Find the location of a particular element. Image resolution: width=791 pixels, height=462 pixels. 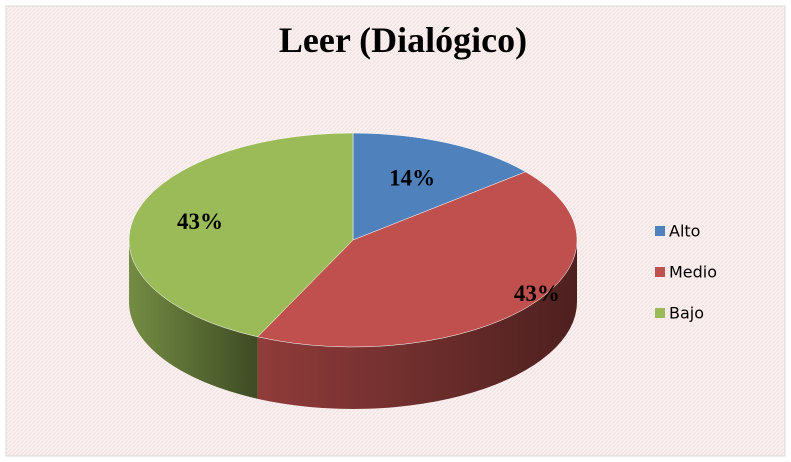

pie-slice is located at coordinates (439, 186).